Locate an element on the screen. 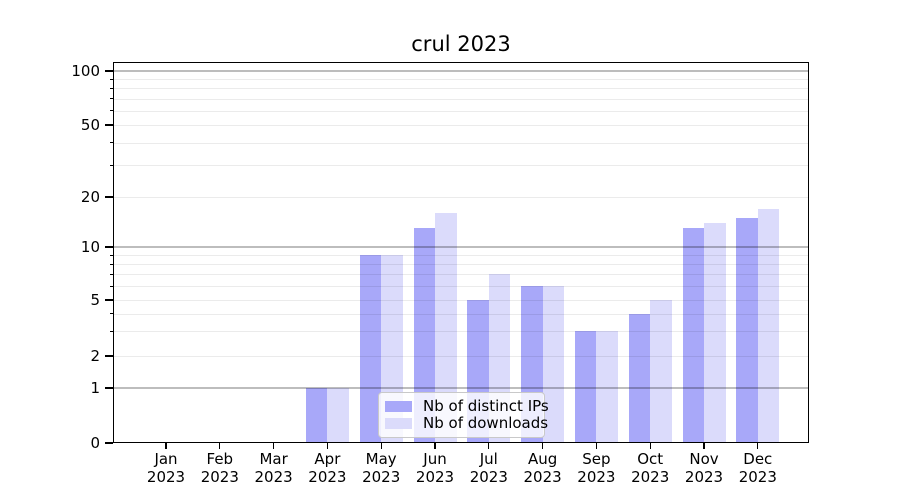 The width and height of the screenshot is (900, 500). y-tick-label: 0 is located at coordinates (95, 443).